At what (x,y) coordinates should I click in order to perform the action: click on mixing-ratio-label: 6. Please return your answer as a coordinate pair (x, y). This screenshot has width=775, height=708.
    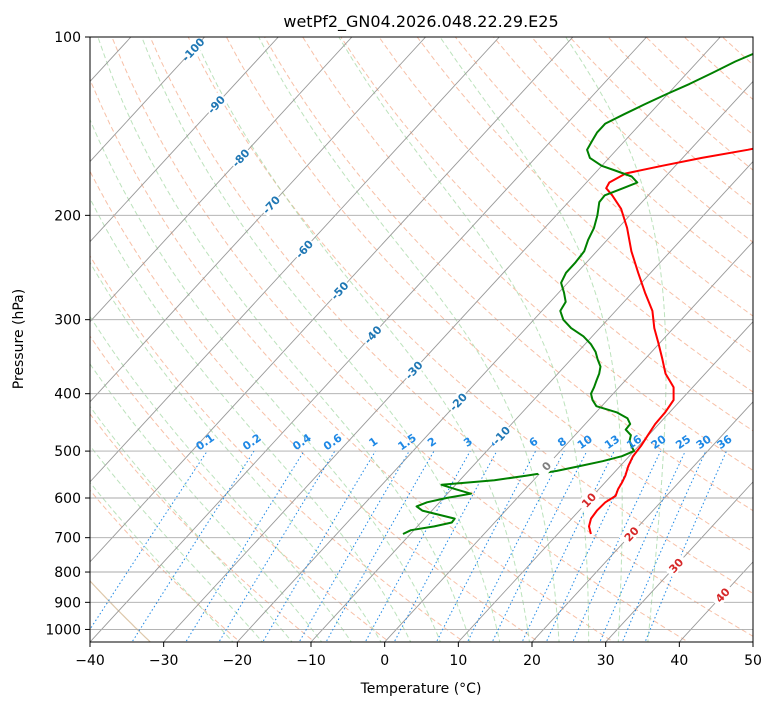
    Looking at the image, I should click on (534, 442).